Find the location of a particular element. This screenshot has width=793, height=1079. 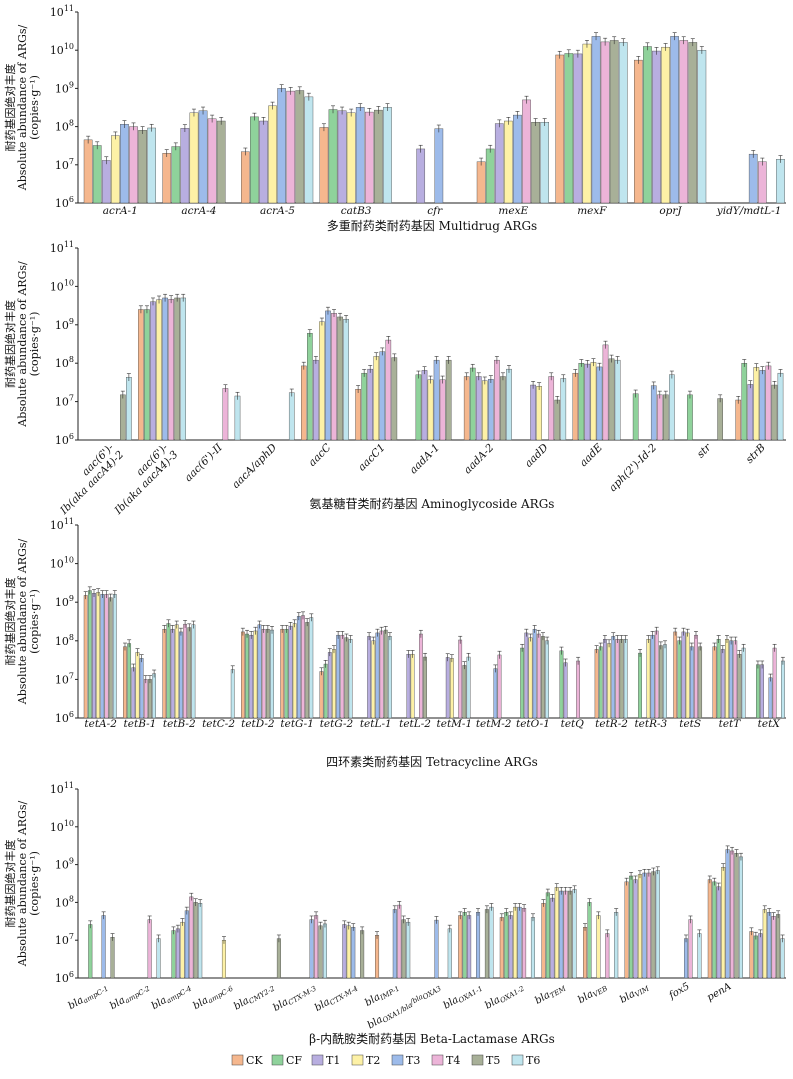

x-tick-label-line1: aadE is located at coordinates (591, 455).